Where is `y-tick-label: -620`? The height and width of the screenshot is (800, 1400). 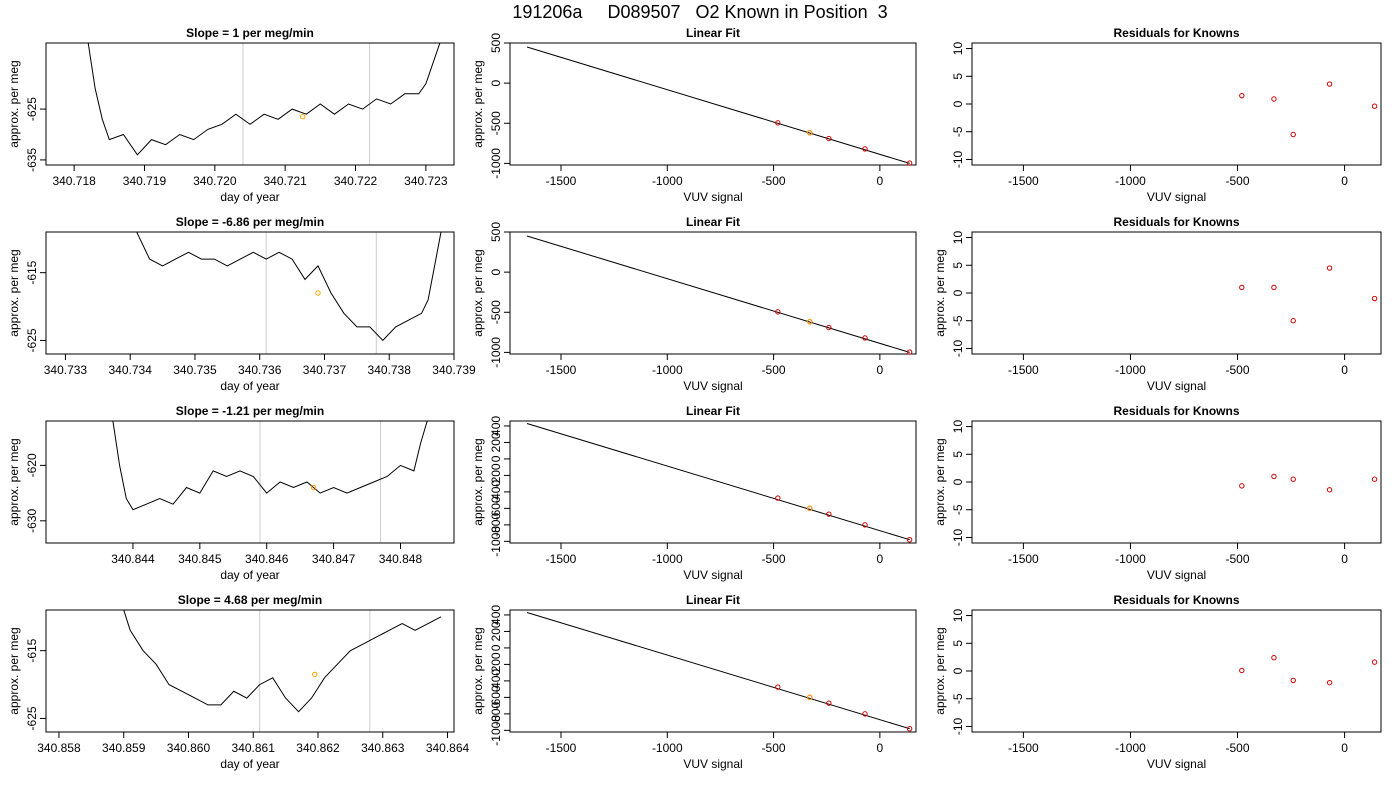 y-tick-label: -620 is located at coordinates (32, 465).